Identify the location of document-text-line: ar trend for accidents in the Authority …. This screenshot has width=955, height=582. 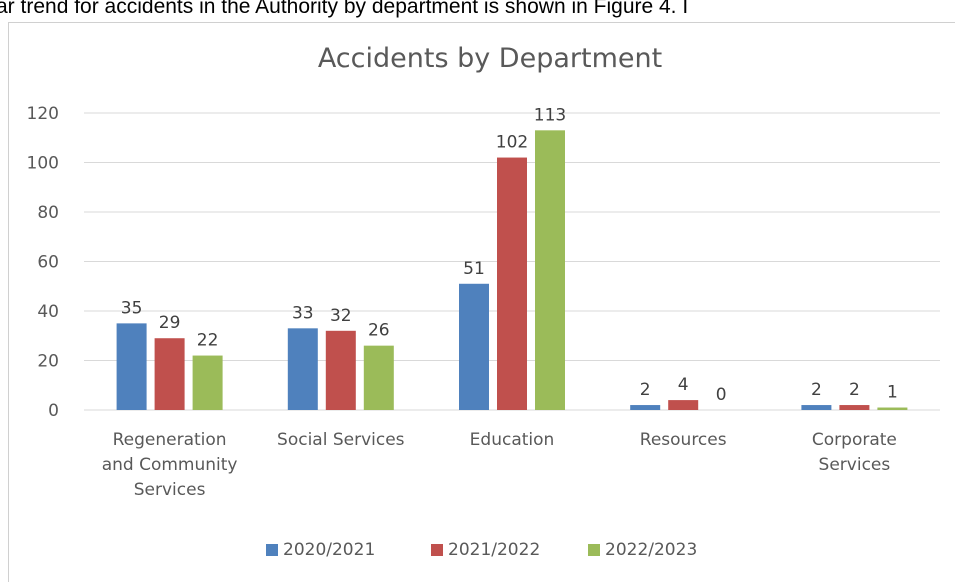
(344, 9).